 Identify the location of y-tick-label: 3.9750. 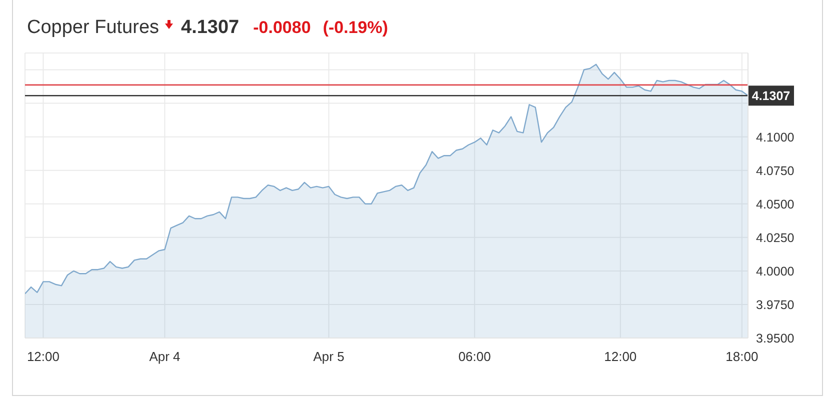
(775, 305).